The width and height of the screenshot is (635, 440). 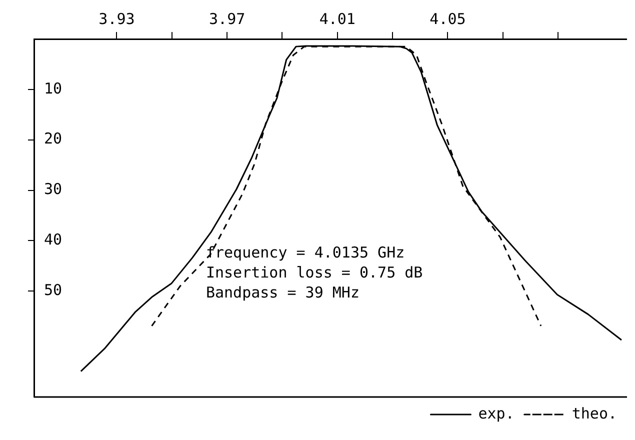 I want to click on y-tick-label: 50, so click(x=53, y=290).